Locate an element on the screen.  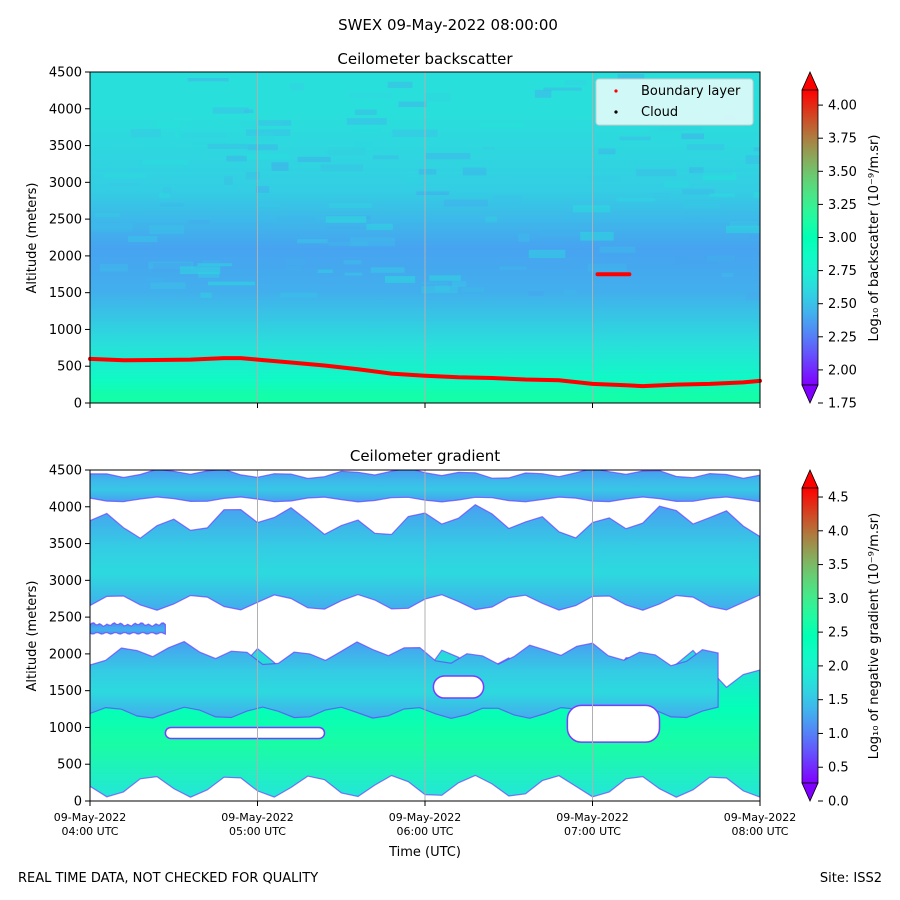
backscatter-x-ticks is located at coordinates (425, 405).